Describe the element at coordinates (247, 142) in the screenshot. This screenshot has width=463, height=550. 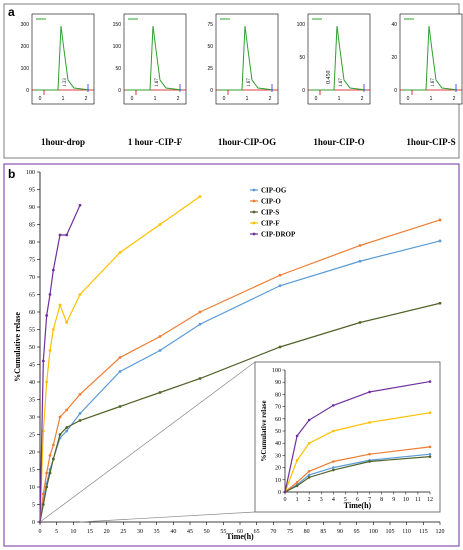
I see `chromatogram-caption: 1hour-CIP-OG` at that location.